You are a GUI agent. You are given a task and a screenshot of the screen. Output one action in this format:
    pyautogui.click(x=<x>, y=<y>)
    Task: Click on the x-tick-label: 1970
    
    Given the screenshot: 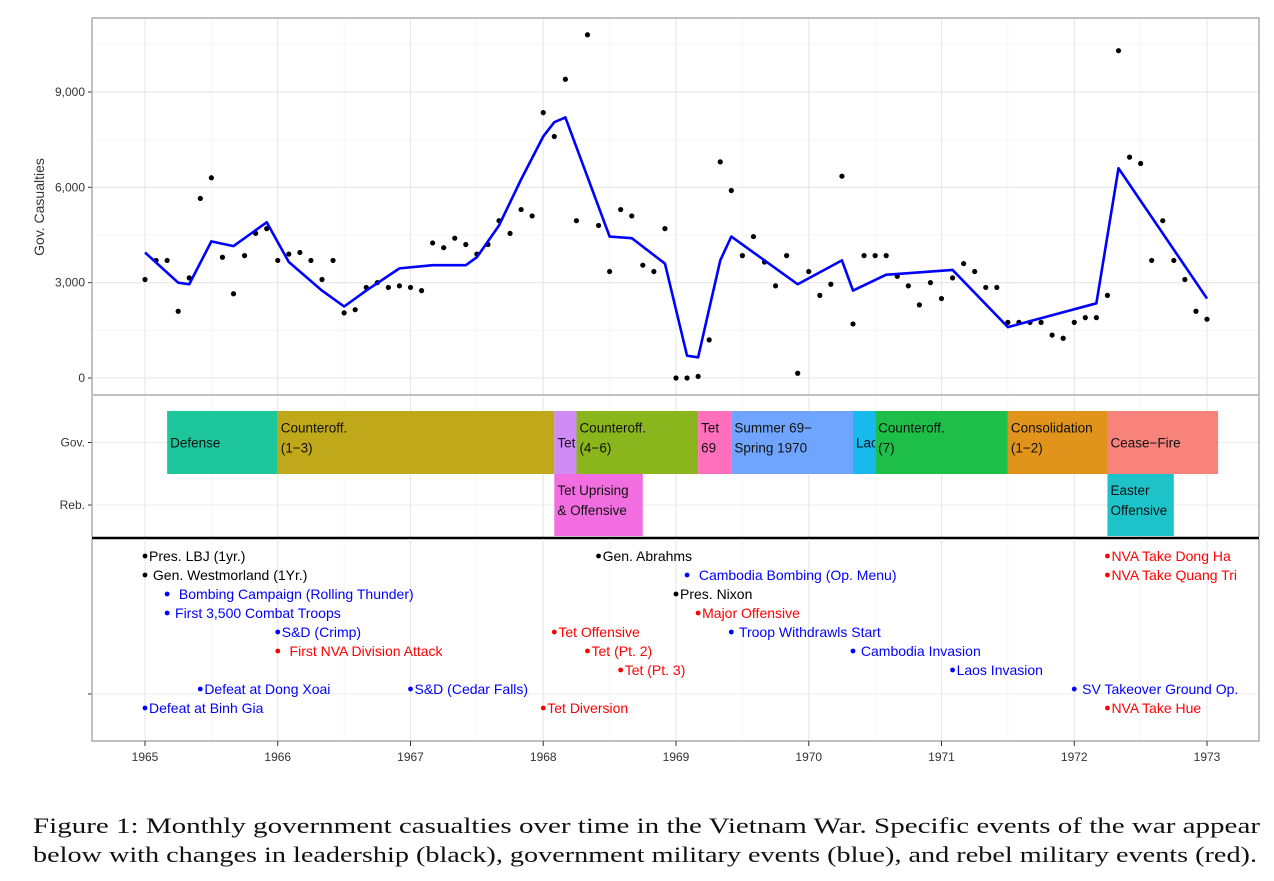 What is the action you would take?
    pyautogui.click(x=808, y=757)
    